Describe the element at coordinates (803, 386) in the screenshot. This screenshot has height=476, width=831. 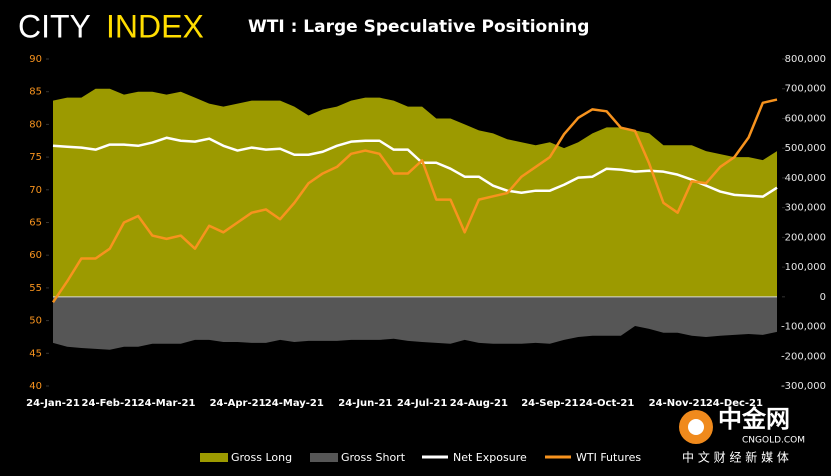
I see `y2-tick-label: -300,000` at that location.